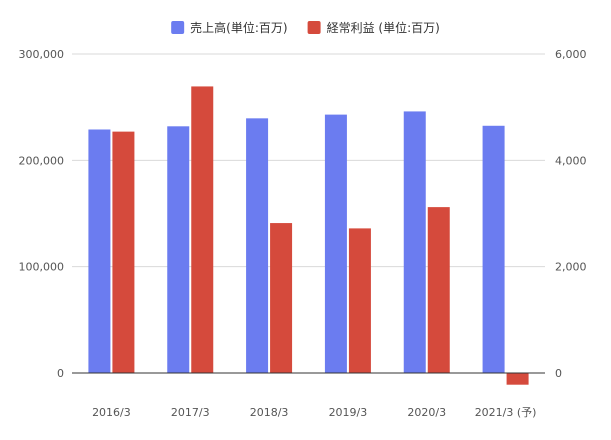  Describe the element at coordinates (383, 27) in the screenshot. I see `legend-label-ordinary-profit: 経常利益 (単位:百万)` at that location.